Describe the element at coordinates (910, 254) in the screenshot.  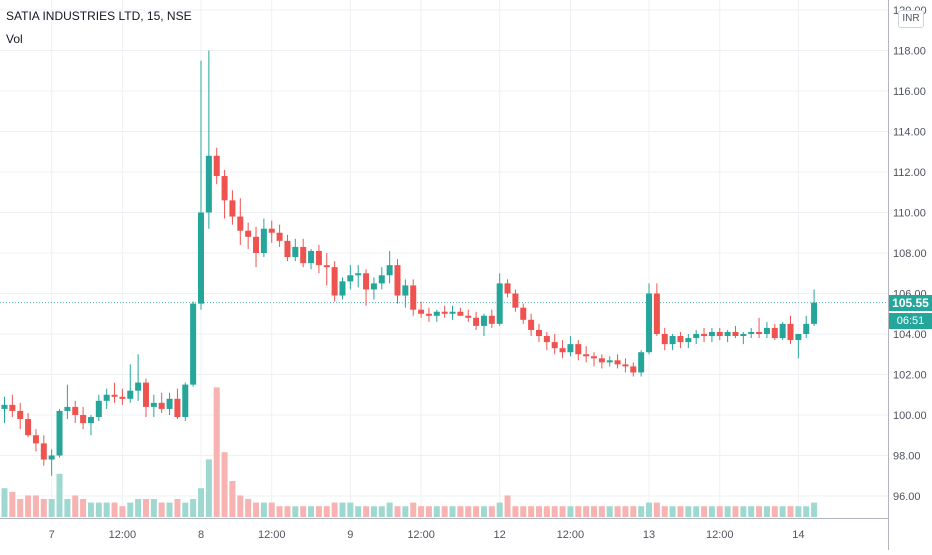
I see `y-tick-label: 108.00` at that location.